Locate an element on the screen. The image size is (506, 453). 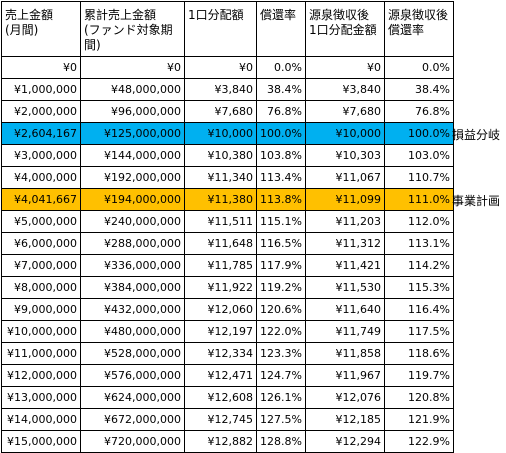
header-rate: 償還率 is located at coordinates (281, 29).